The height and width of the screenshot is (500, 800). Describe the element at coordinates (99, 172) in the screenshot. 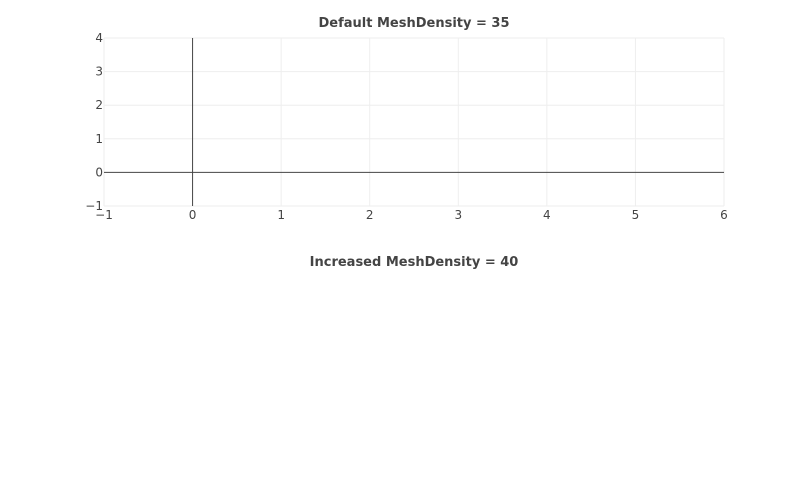

I see `y-tick-label: 0` at that location.